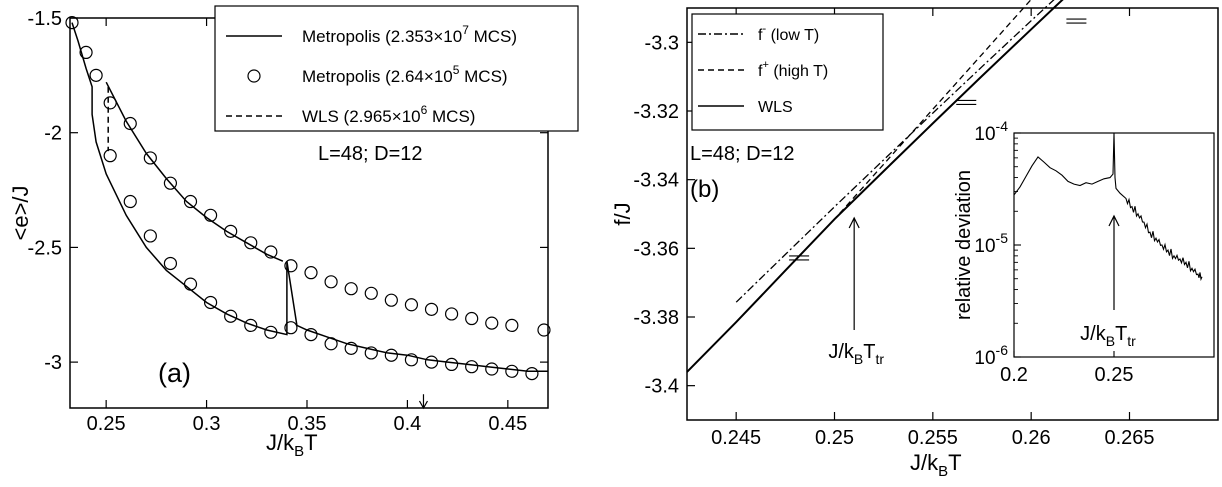 The image size is (1222, 487). What do you see at coordinates (622, 213) in the screenshot?
I see `panel-b-ylabel: f/J` at bounding box center [622, 213].